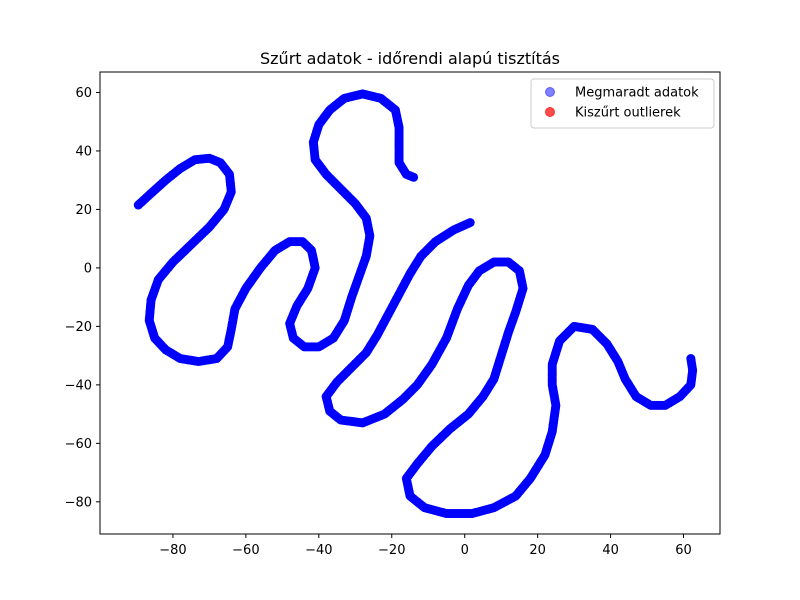  What do you see at coordinates (245, 550) in the screenshot?
I see `x-tick-label: −60` at bounding box center [245, 550].